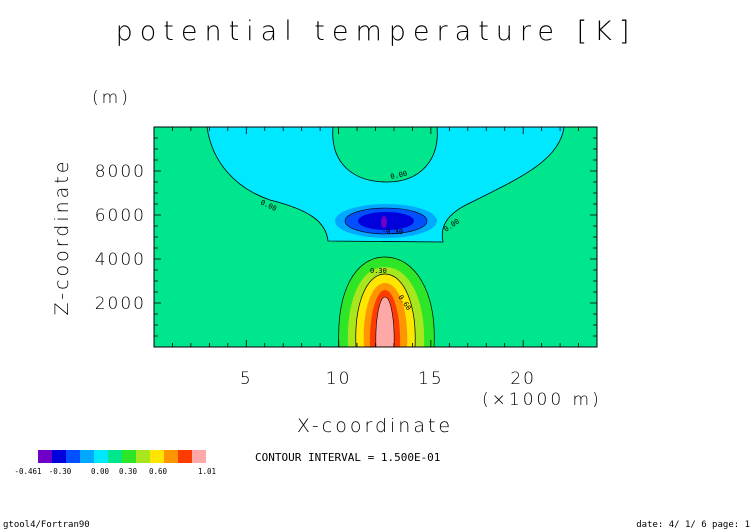  I want to click on y-tick-label: 2000, so click(120, 304).